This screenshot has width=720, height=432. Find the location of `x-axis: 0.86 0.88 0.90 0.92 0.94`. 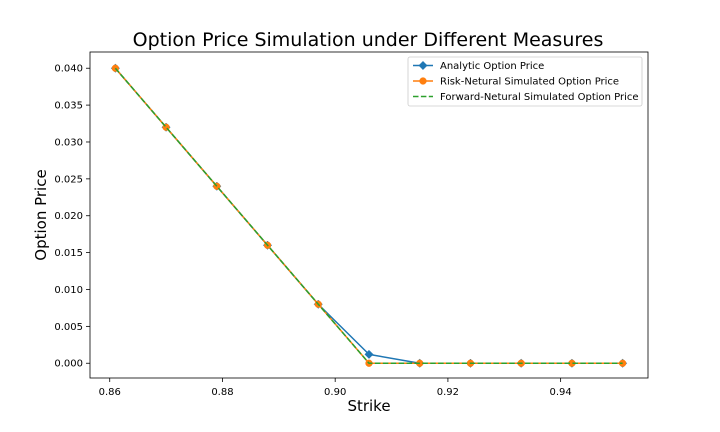

x-axis: 0.86 0.88 0.90 0.92 0.94 is located at coordinates (335, 388).